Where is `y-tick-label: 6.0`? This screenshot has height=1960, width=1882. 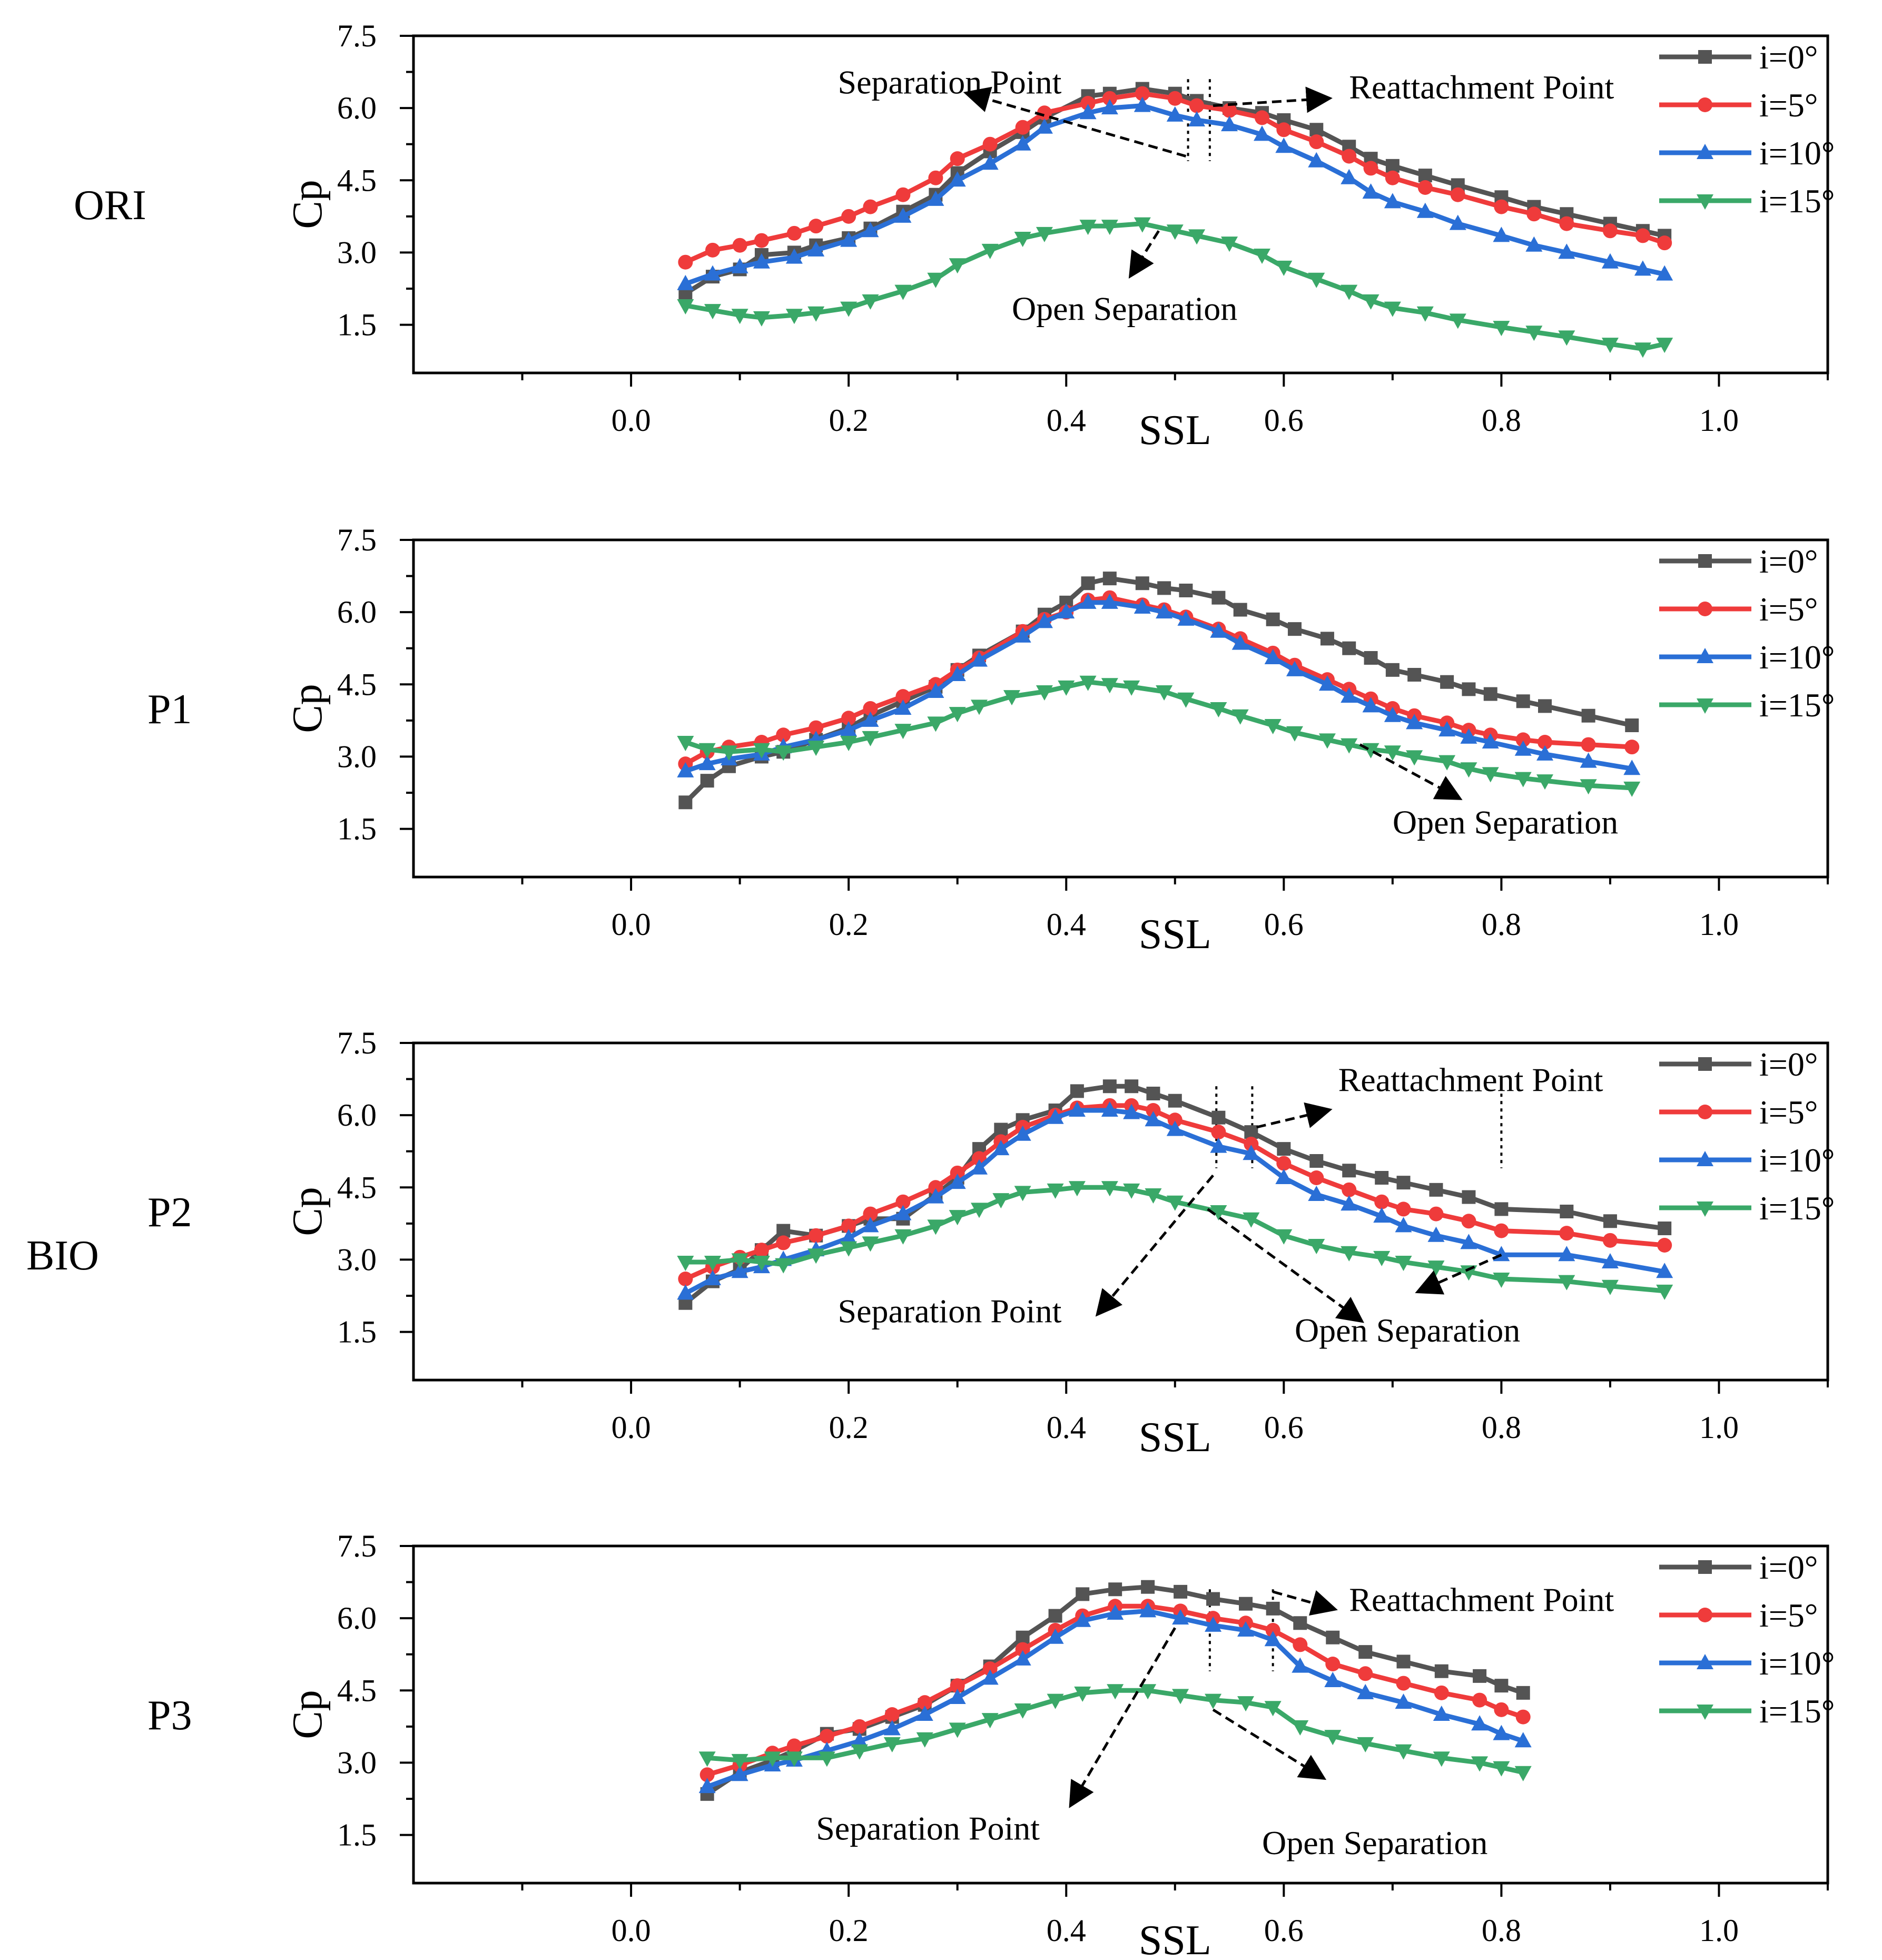 y-tick-label: 6.0 is located at coordinates (357, 1618).